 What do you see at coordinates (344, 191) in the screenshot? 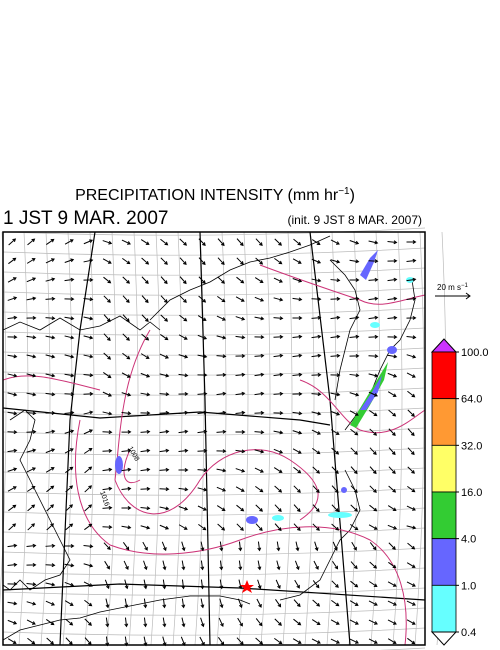
I see `title-sup: −1` at bounding box center [344, 191].